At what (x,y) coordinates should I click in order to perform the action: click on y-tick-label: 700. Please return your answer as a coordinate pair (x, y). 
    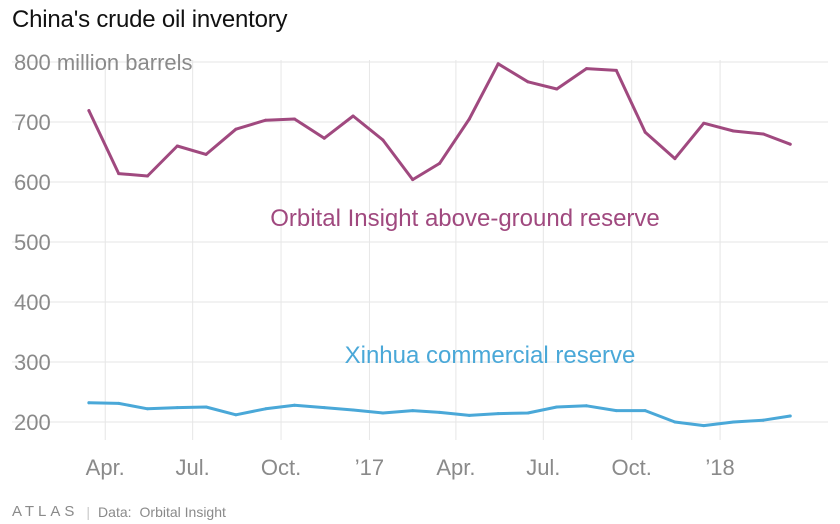
    Looking at the image, I should click on (32, 122).